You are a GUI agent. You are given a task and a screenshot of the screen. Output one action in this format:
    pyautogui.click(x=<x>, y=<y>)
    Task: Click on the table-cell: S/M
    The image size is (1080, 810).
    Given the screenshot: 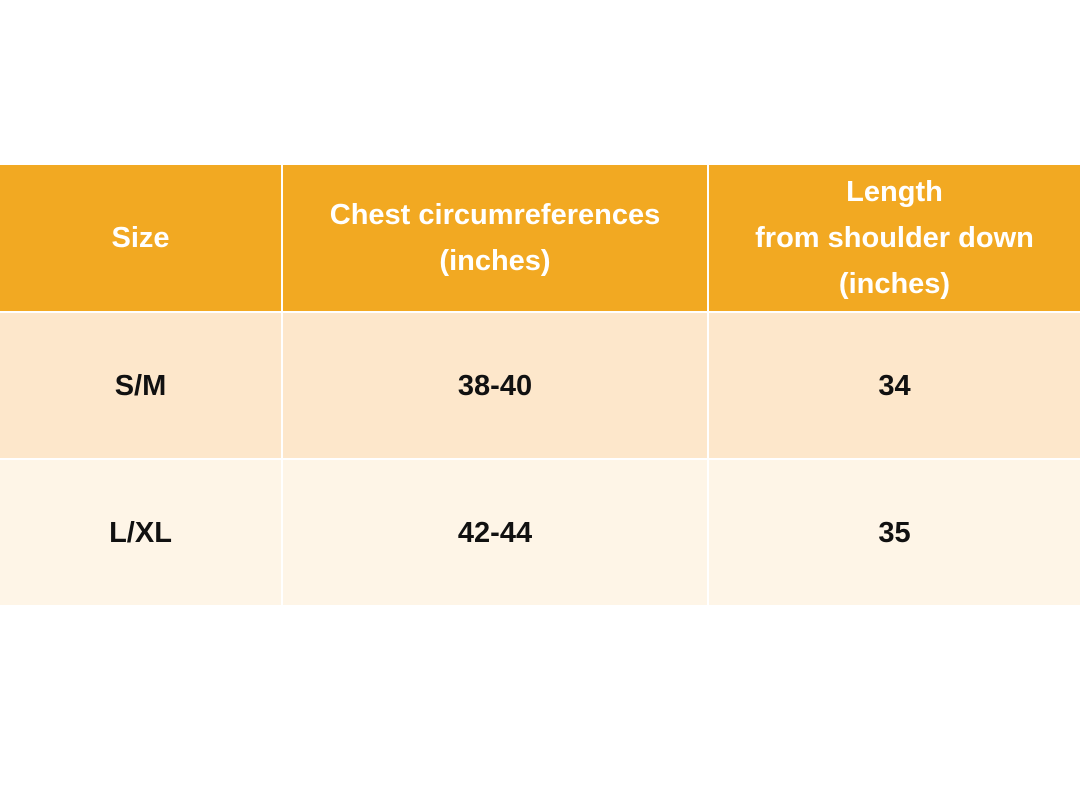 What is the action you would take?
    pyautogui.click(x=140, y=385)
    